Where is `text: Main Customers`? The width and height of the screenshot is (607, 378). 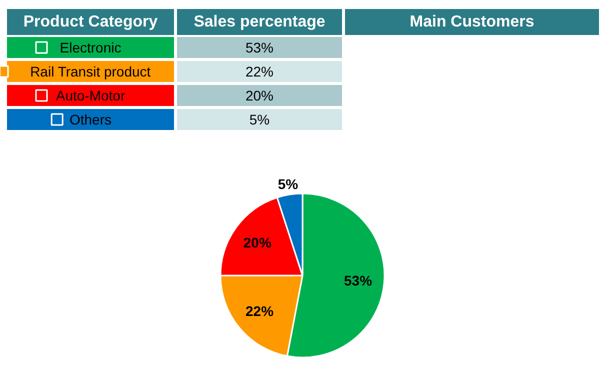
text: Main Customers is located at coordinates (472, 22).